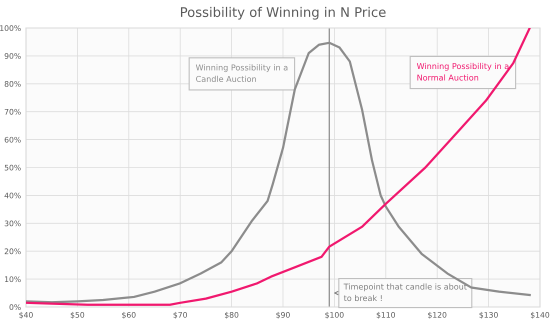 This screenshot has width=553, height=326. Describe the element at coordinates (283, 13) in the screenshot. I see `chart-title: Possibility of Winning in N Price` at that location.